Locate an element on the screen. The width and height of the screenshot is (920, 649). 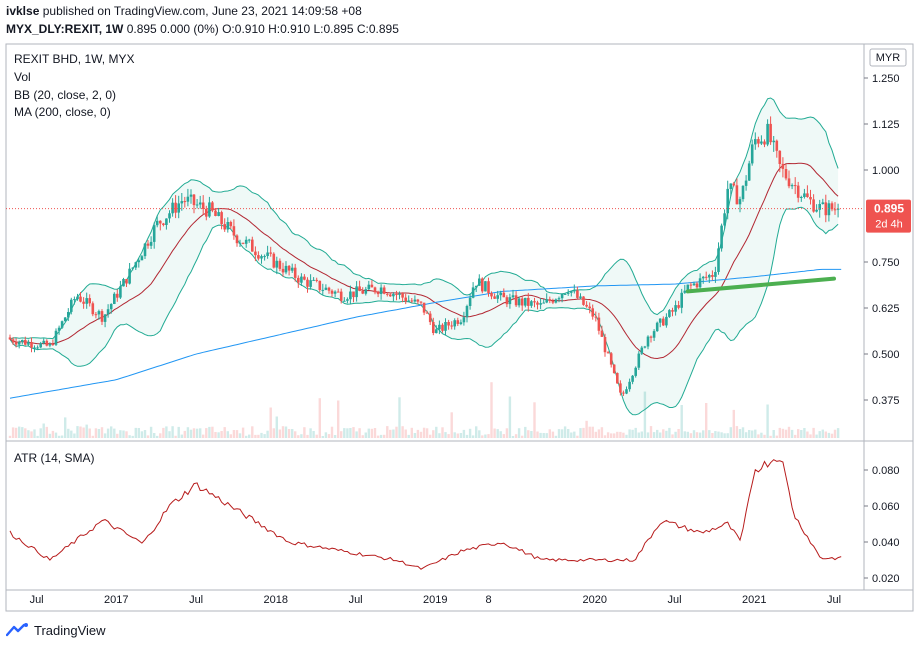
time-tick-label: 2021 is located at coordinates (754, 600).